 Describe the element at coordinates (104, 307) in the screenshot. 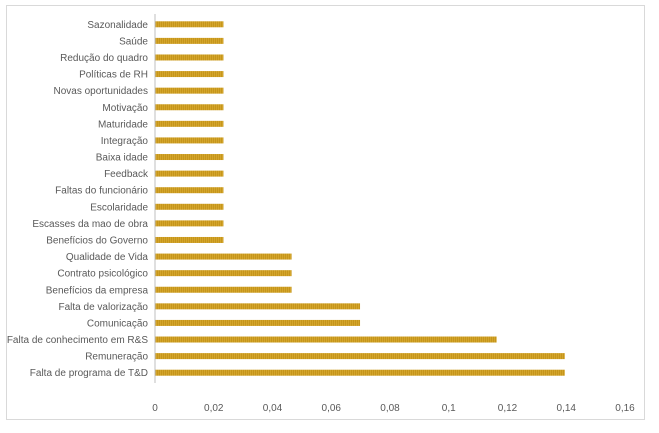

I see `category-label: Falta de valorização` at that location.